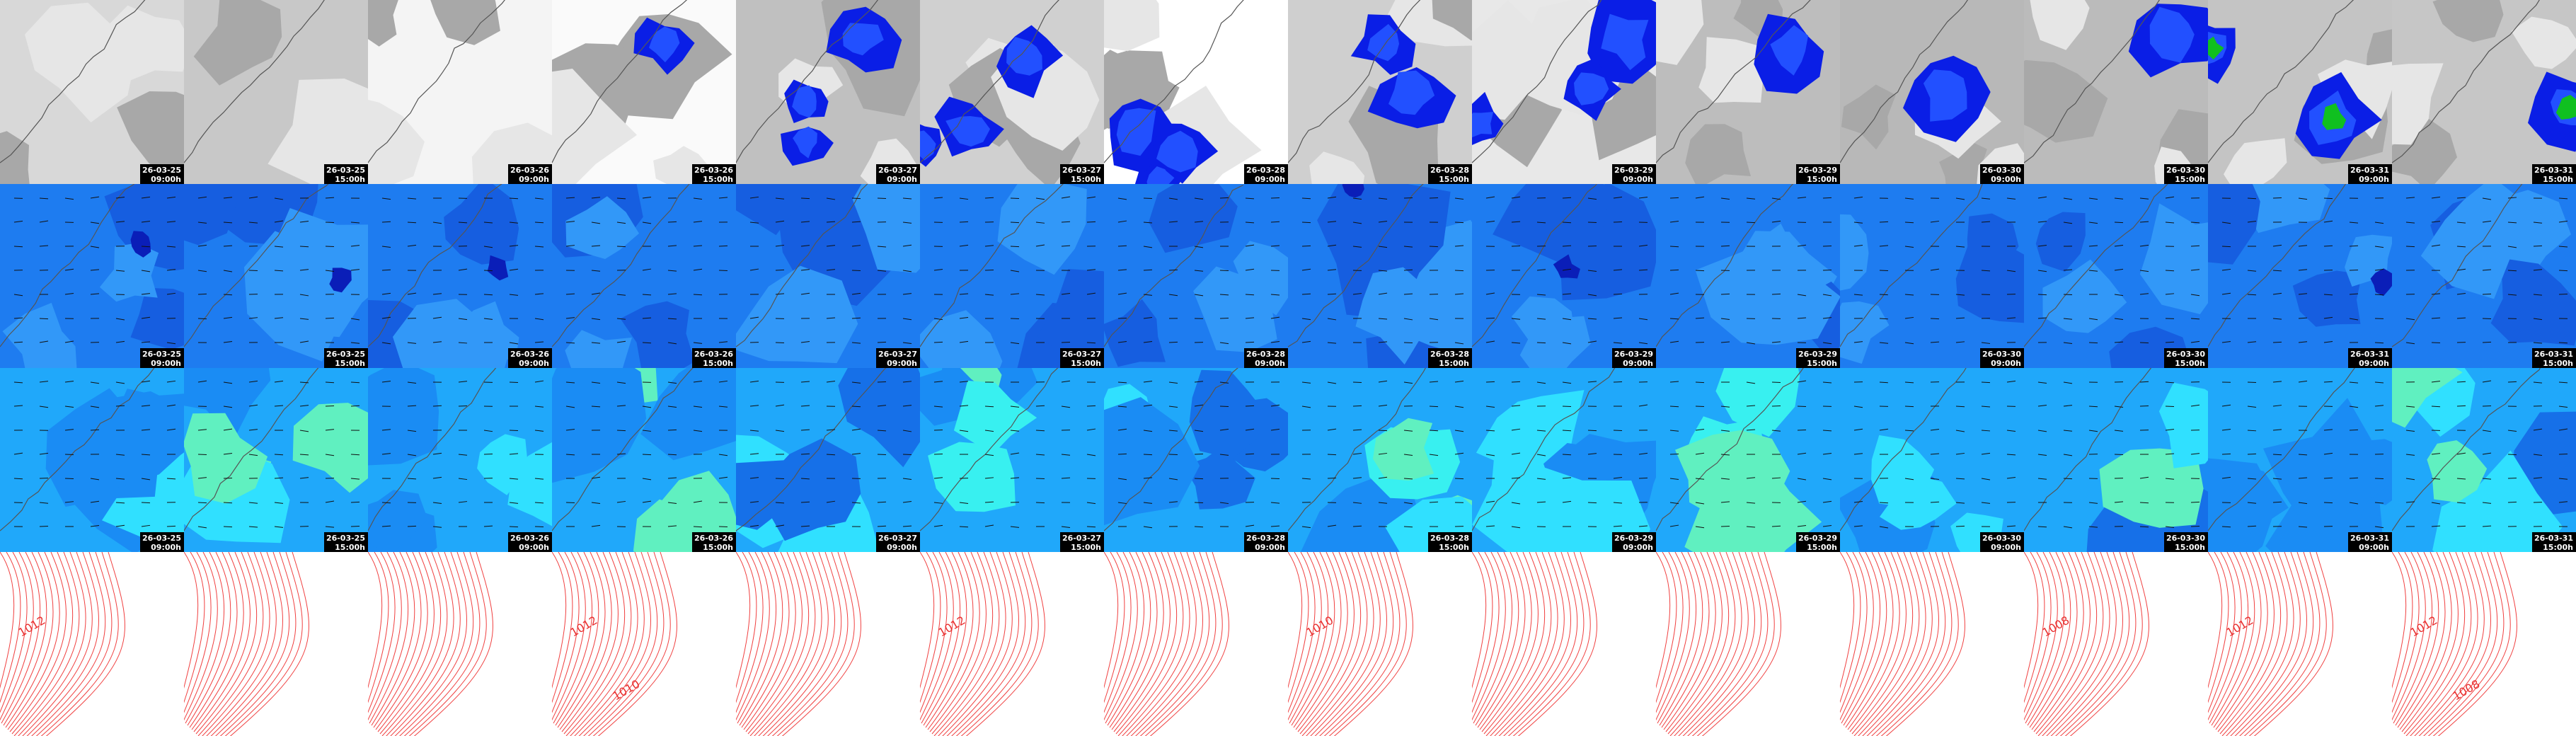 The width and height of the screenshot is (2576, 736). Describe the element at coordinates (92, 644) in the screenshot. I see `tile-content: 1012` at that location.